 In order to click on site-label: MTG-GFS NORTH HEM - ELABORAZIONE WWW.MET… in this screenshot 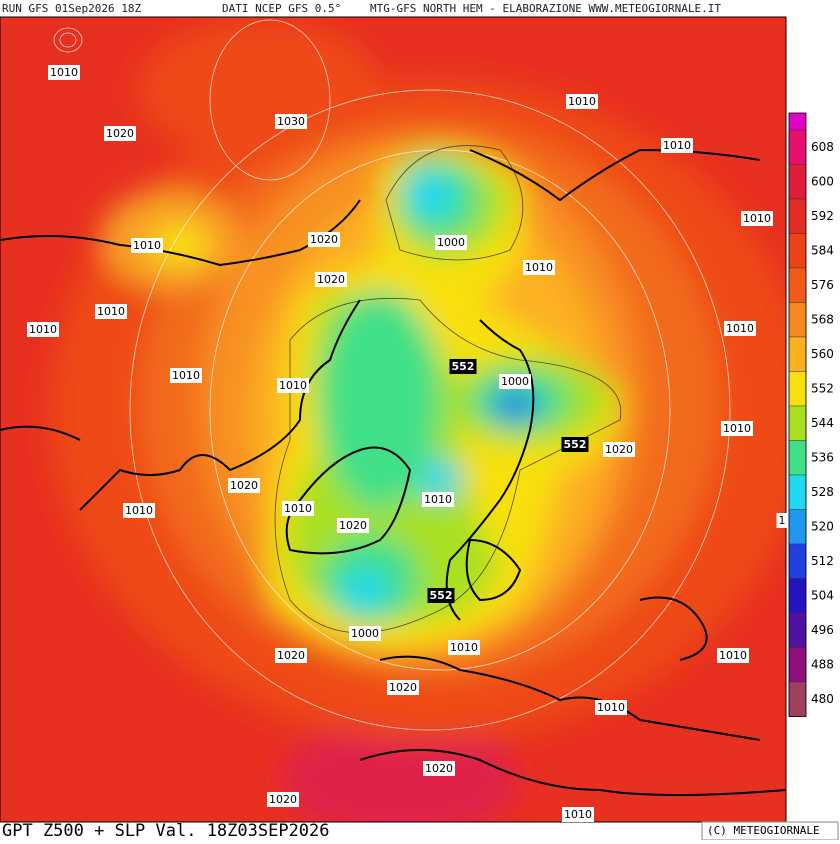, I will do `click(545, 8)`.